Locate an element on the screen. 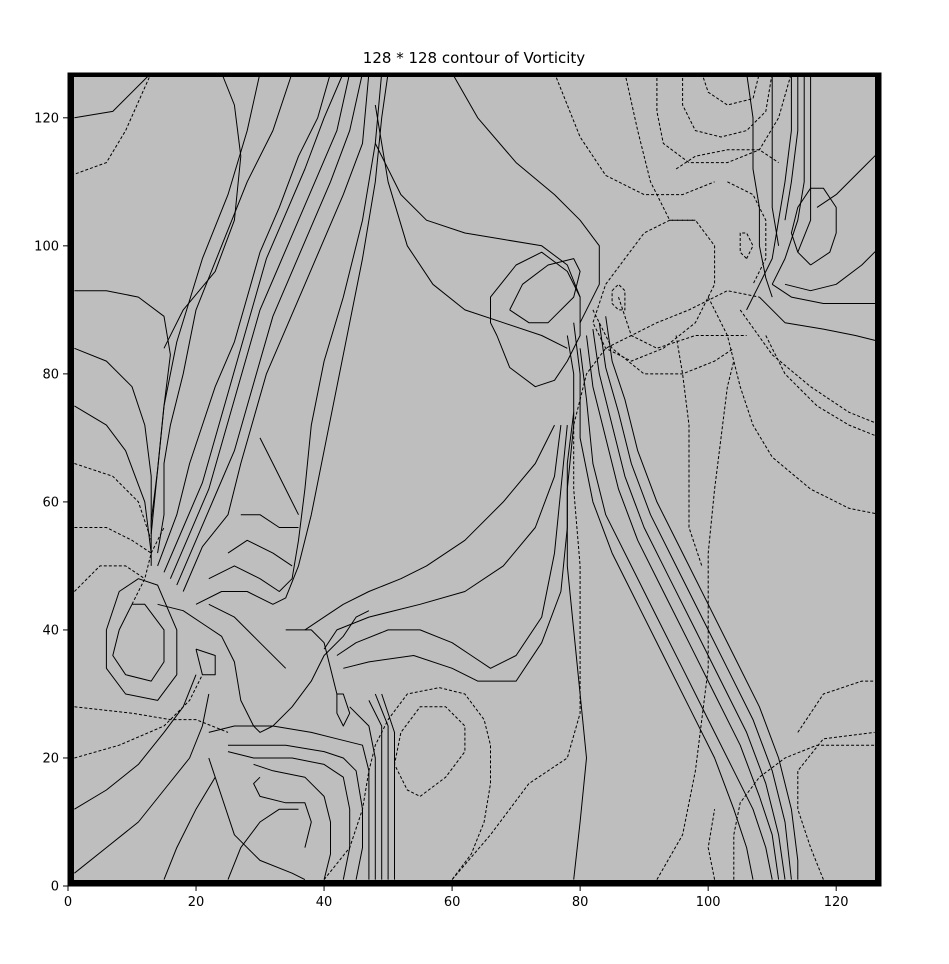 This screenshot has width=949, height=964. x-tick-label: 0 is located at coordinates (68, 902).